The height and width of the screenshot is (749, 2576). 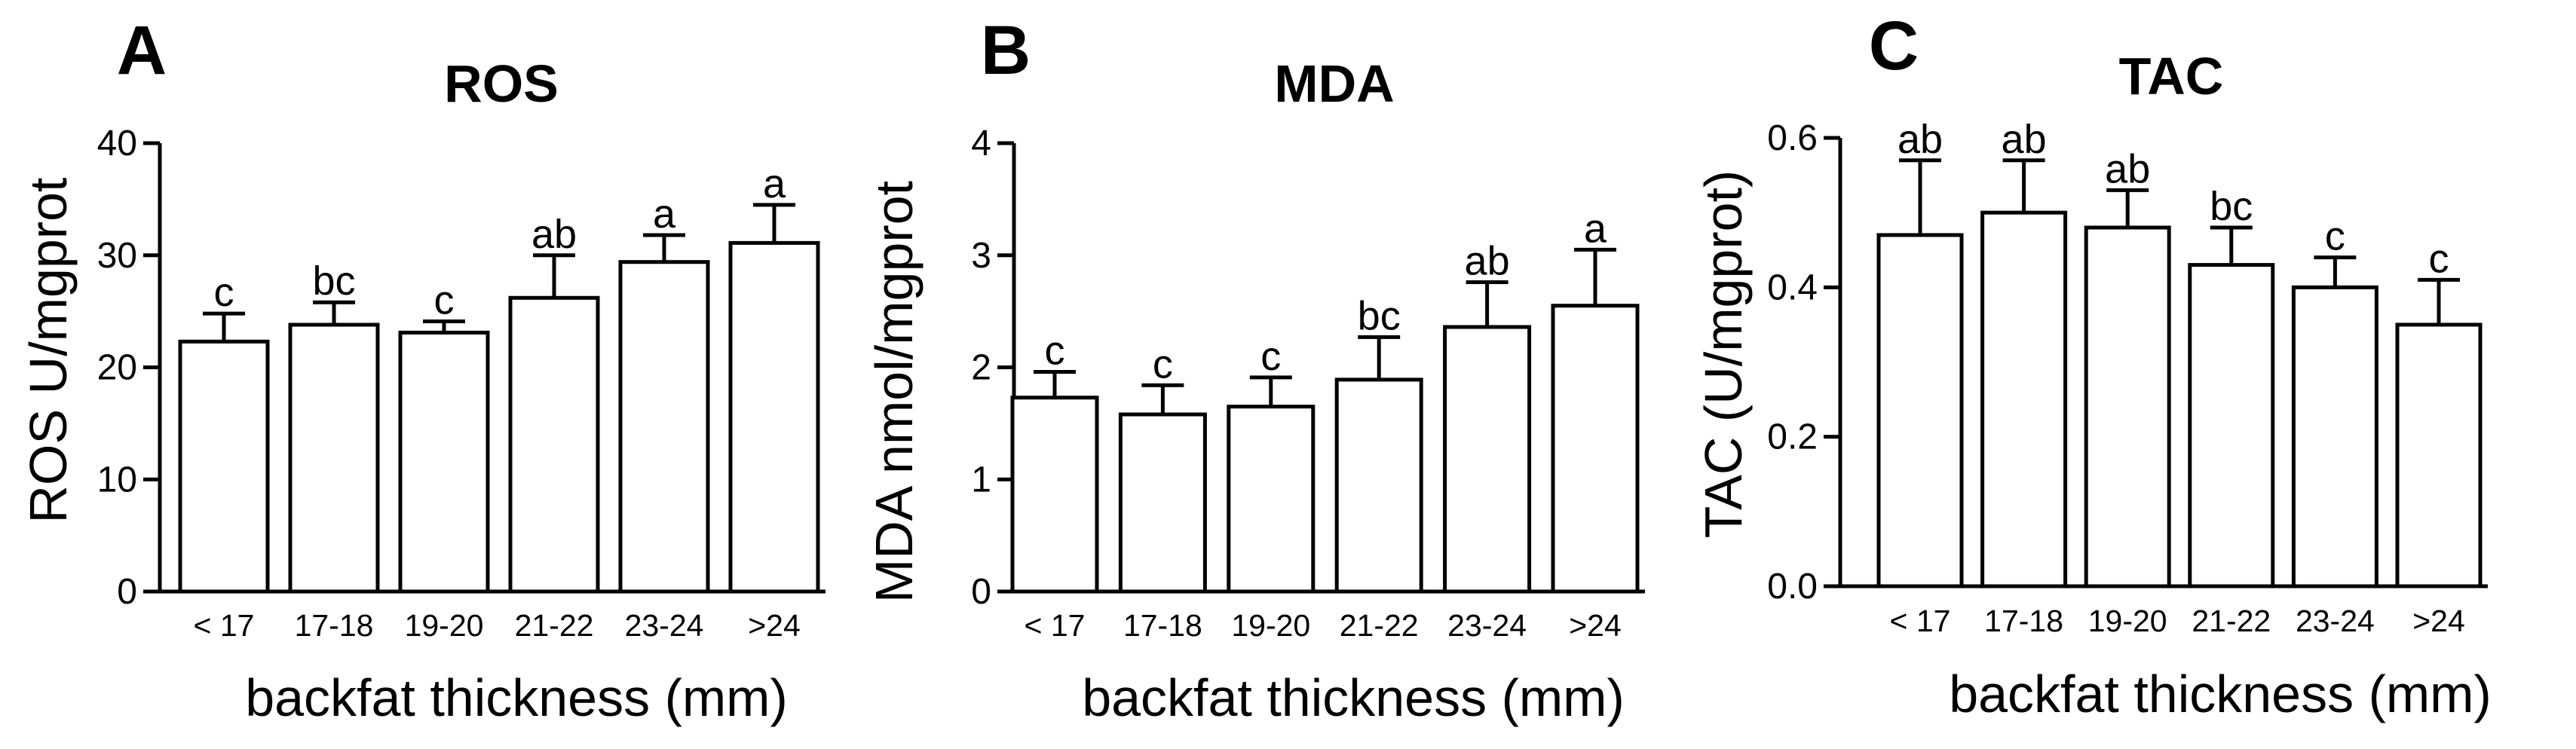 I want to click on category-label-ros: < 17, so click(x=224, y=625).